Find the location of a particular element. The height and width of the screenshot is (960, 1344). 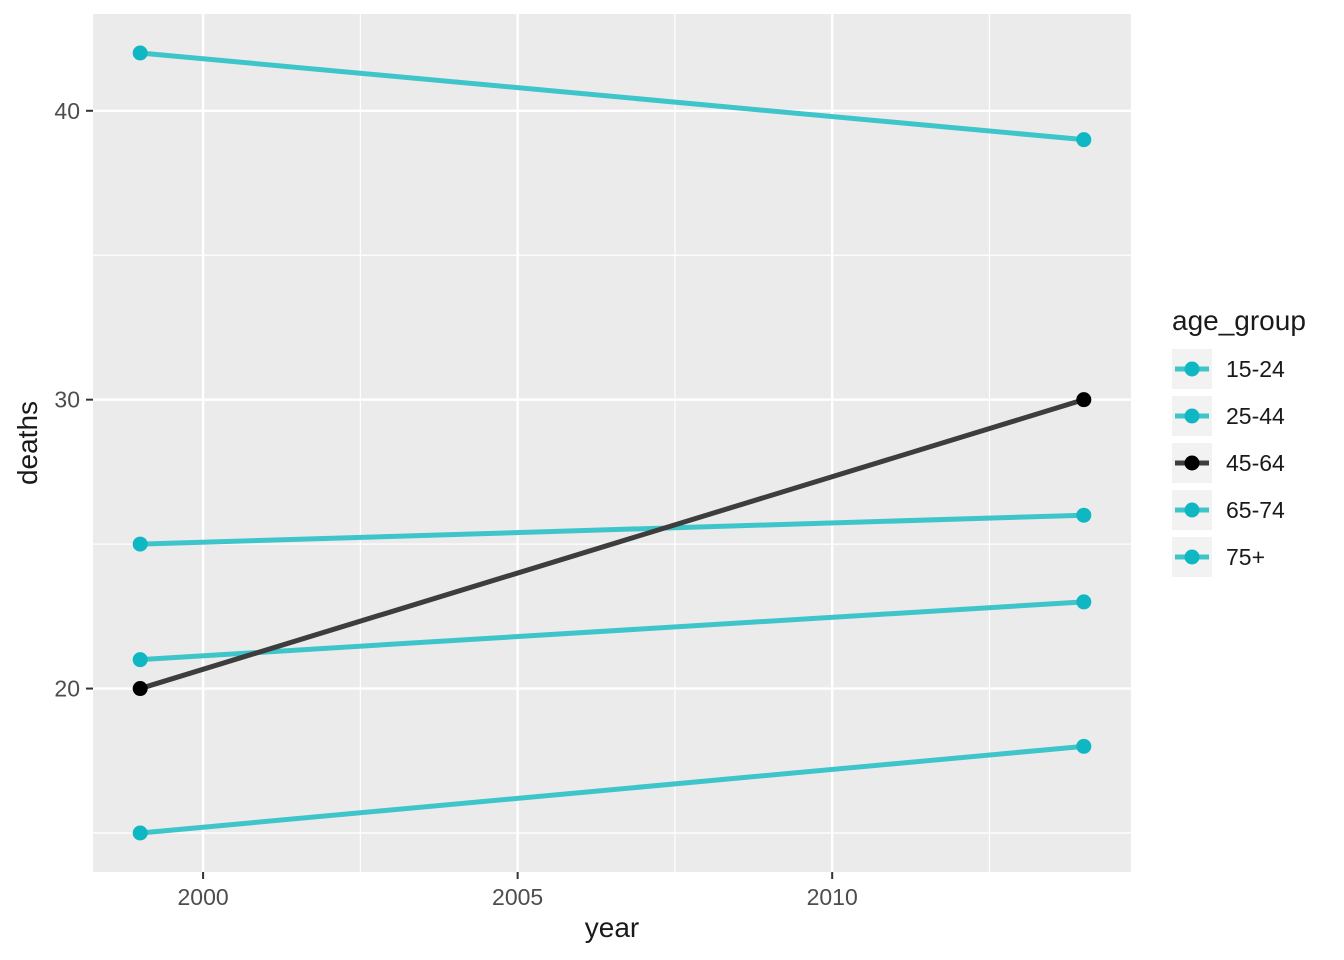

legend-item-25-44: 25-44 is located at coordinates (1239, 416).